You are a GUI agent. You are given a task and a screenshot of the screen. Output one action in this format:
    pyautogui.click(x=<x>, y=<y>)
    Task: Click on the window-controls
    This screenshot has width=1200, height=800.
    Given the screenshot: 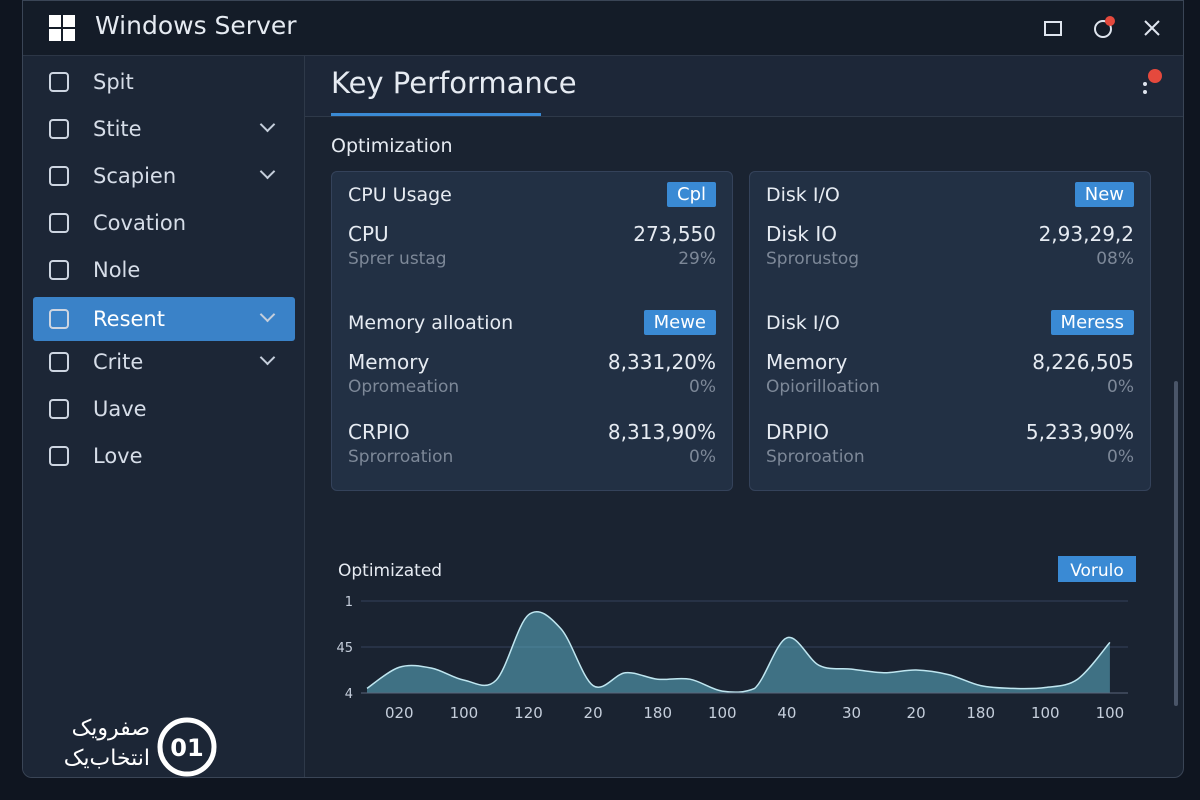 What is the action you would take?
    pyautogui.click(x=1103, y=28)
    